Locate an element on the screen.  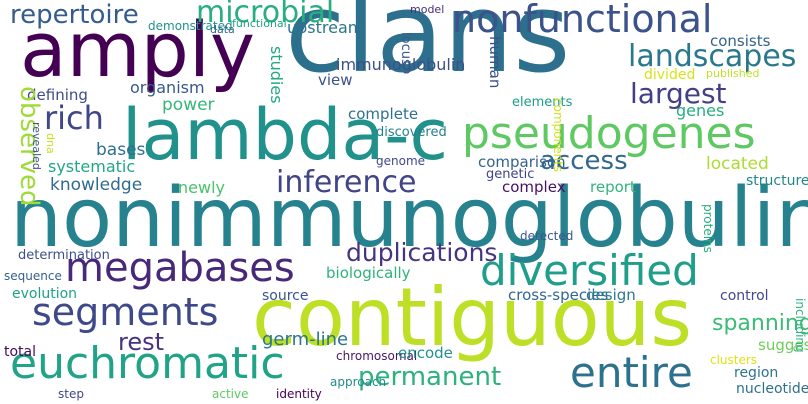
word-evolution: cross-species is located at coordinates (558, 295).